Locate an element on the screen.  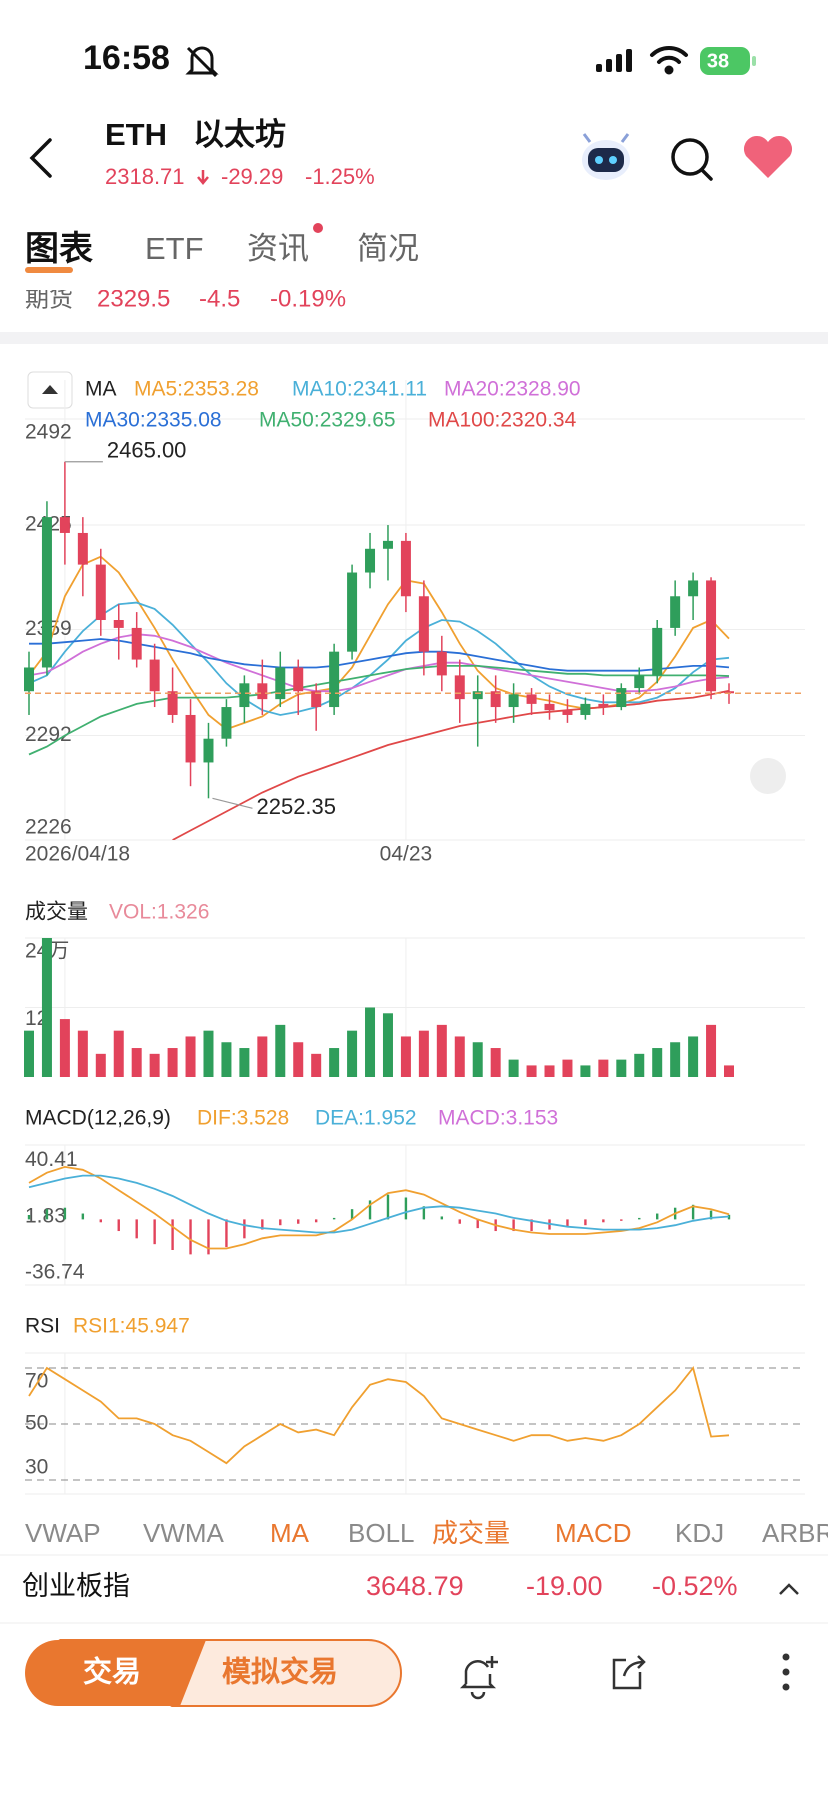
price-change: -29.29 is located at coordinates (252, 176).